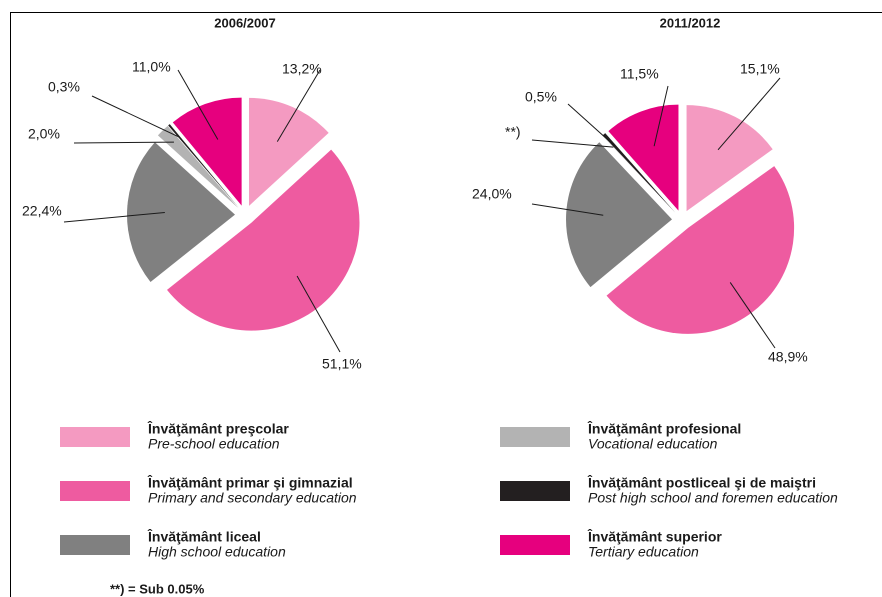 This screenshot has width=882, height=597. Describe the element at coordinates (157, 588) in the screenshot. I see `footnote: **) = Sub 0.05%` at that location.